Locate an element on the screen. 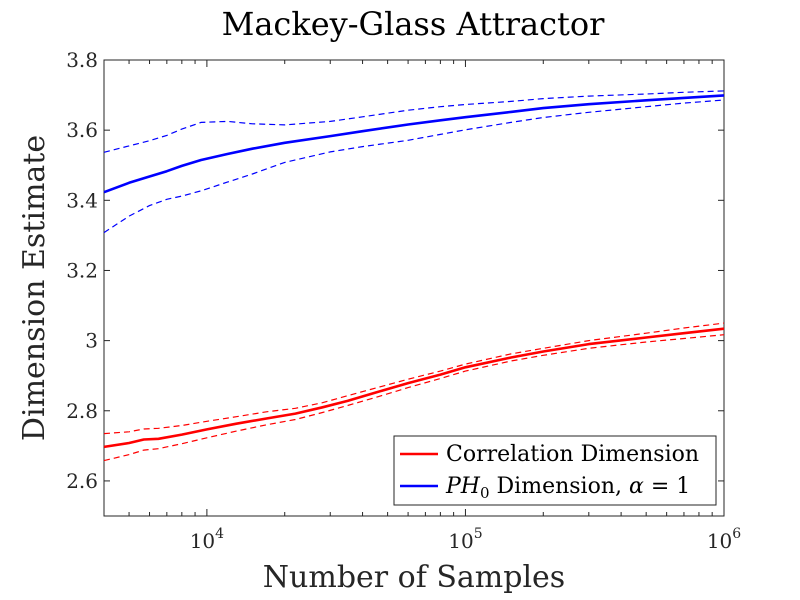 The image size is (800, 600). legend-ph-symbol: PH is located at coordinates (463, 486).